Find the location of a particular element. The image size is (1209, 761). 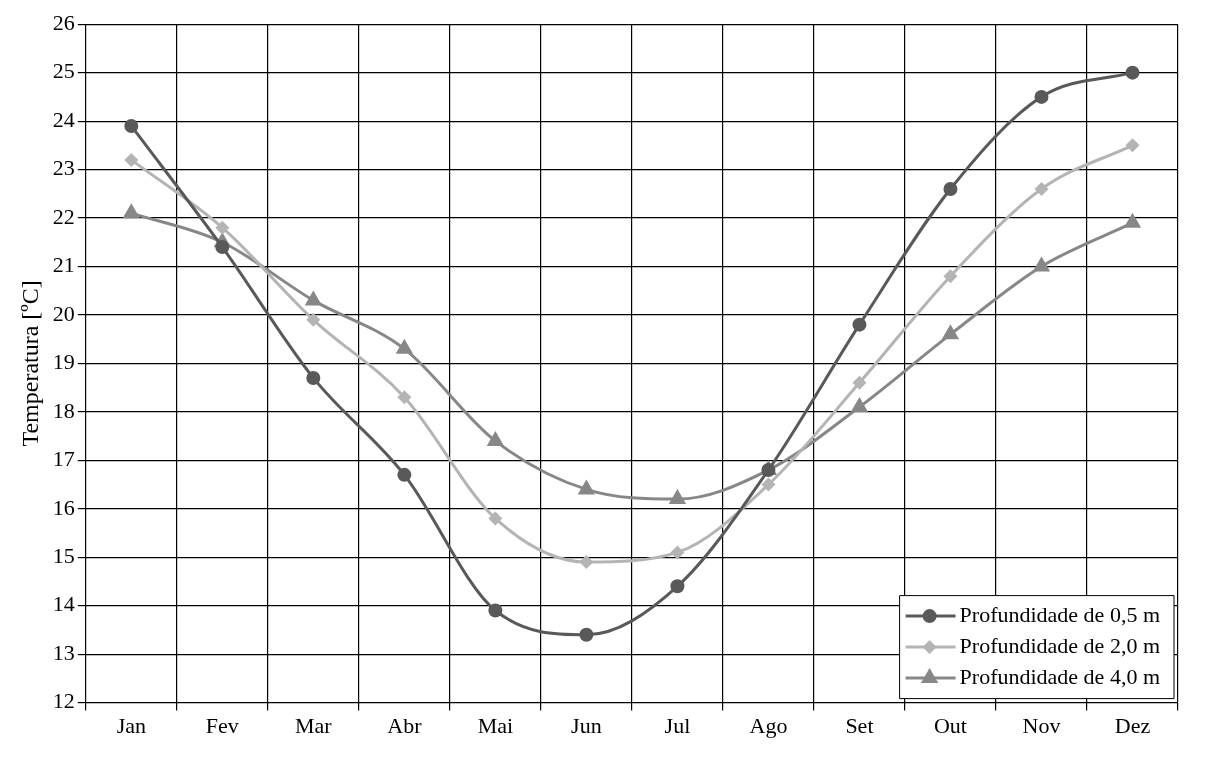

x-tick-label: Jun is located at coordinates (586, 725).